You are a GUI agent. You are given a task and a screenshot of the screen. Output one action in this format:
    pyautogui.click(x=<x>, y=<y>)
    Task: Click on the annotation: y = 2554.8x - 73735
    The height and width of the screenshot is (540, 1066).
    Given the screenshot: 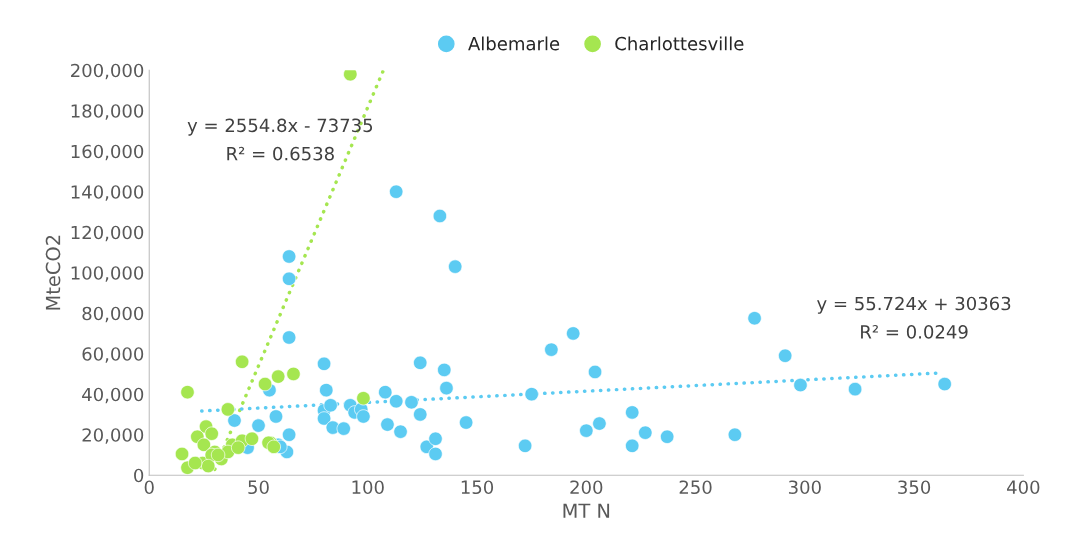 What is the action you would take?
    pyautogui.click(x=280, y=127)
    